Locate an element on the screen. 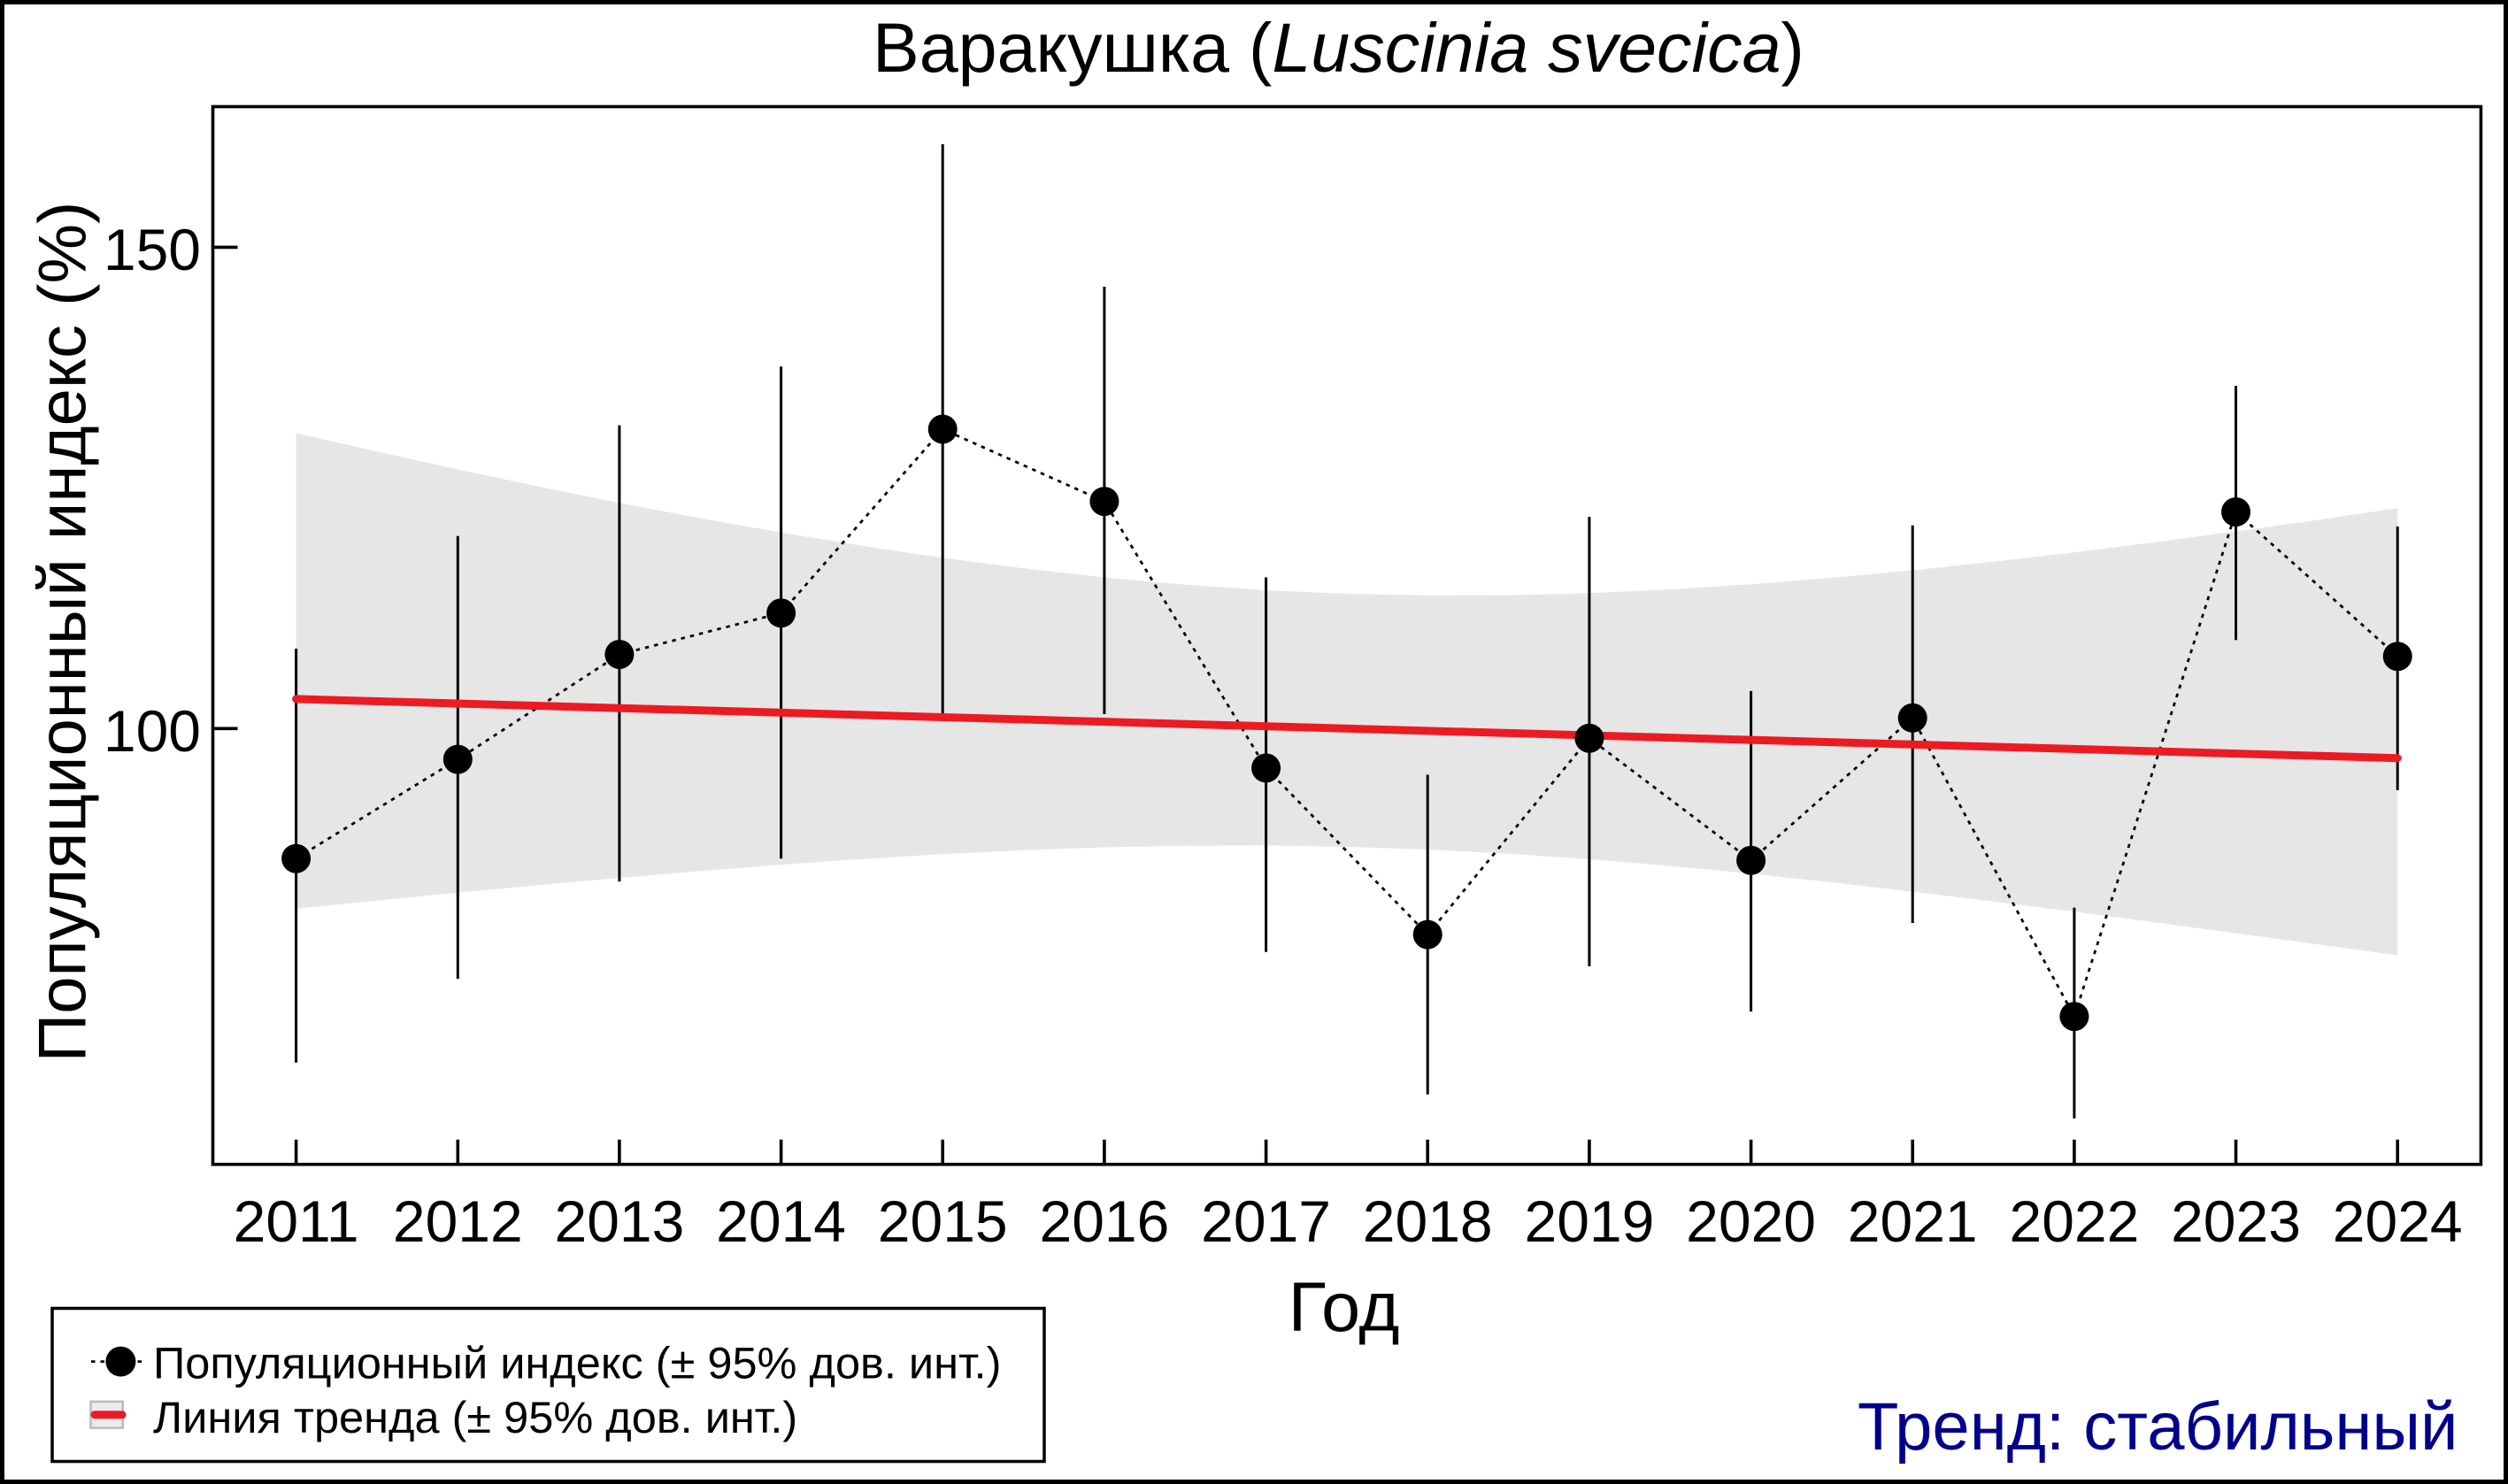  svg-text: 2021 is located at coordinates (1913, 1221).